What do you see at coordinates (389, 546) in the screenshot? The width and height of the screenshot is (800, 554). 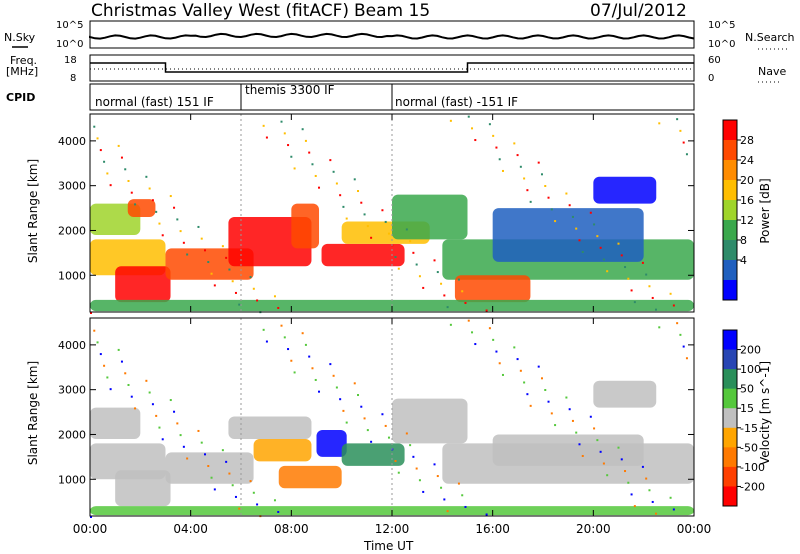 I see `x-axis-label: Time UT` at bounding box center [389, 546].